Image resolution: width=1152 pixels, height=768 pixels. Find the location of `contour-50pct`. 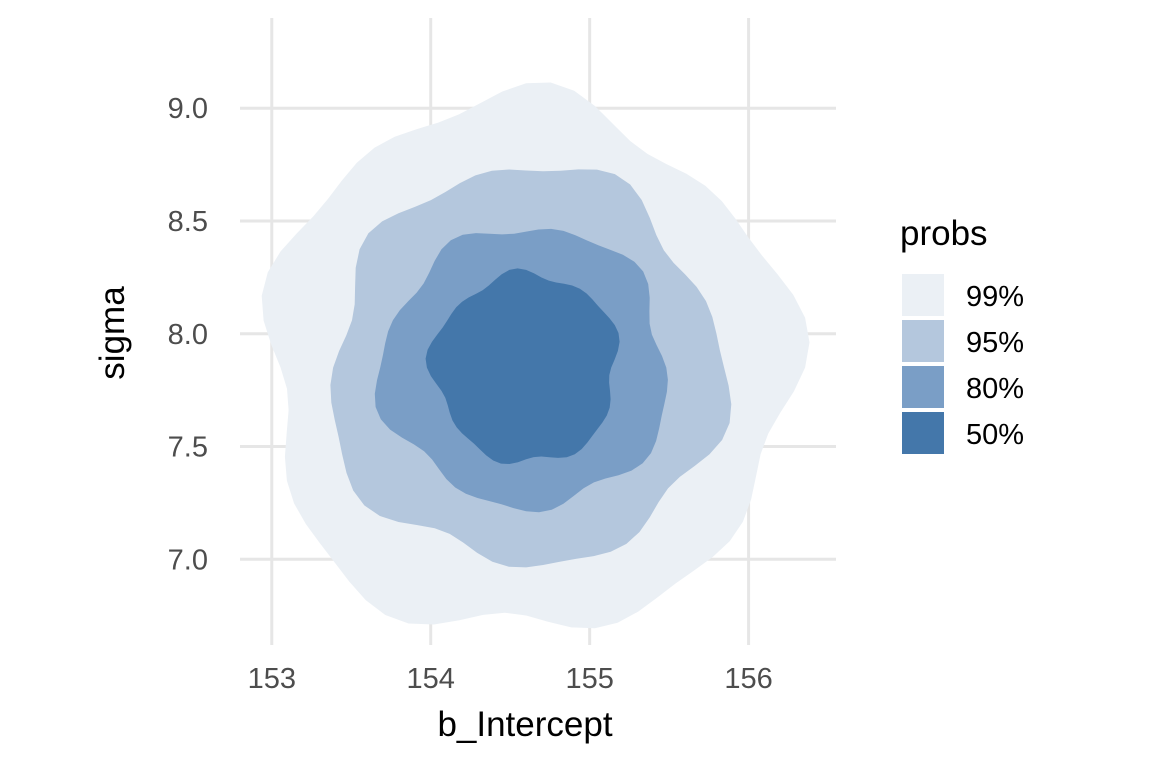

contour-50pct is located at coordinates (522, 366).